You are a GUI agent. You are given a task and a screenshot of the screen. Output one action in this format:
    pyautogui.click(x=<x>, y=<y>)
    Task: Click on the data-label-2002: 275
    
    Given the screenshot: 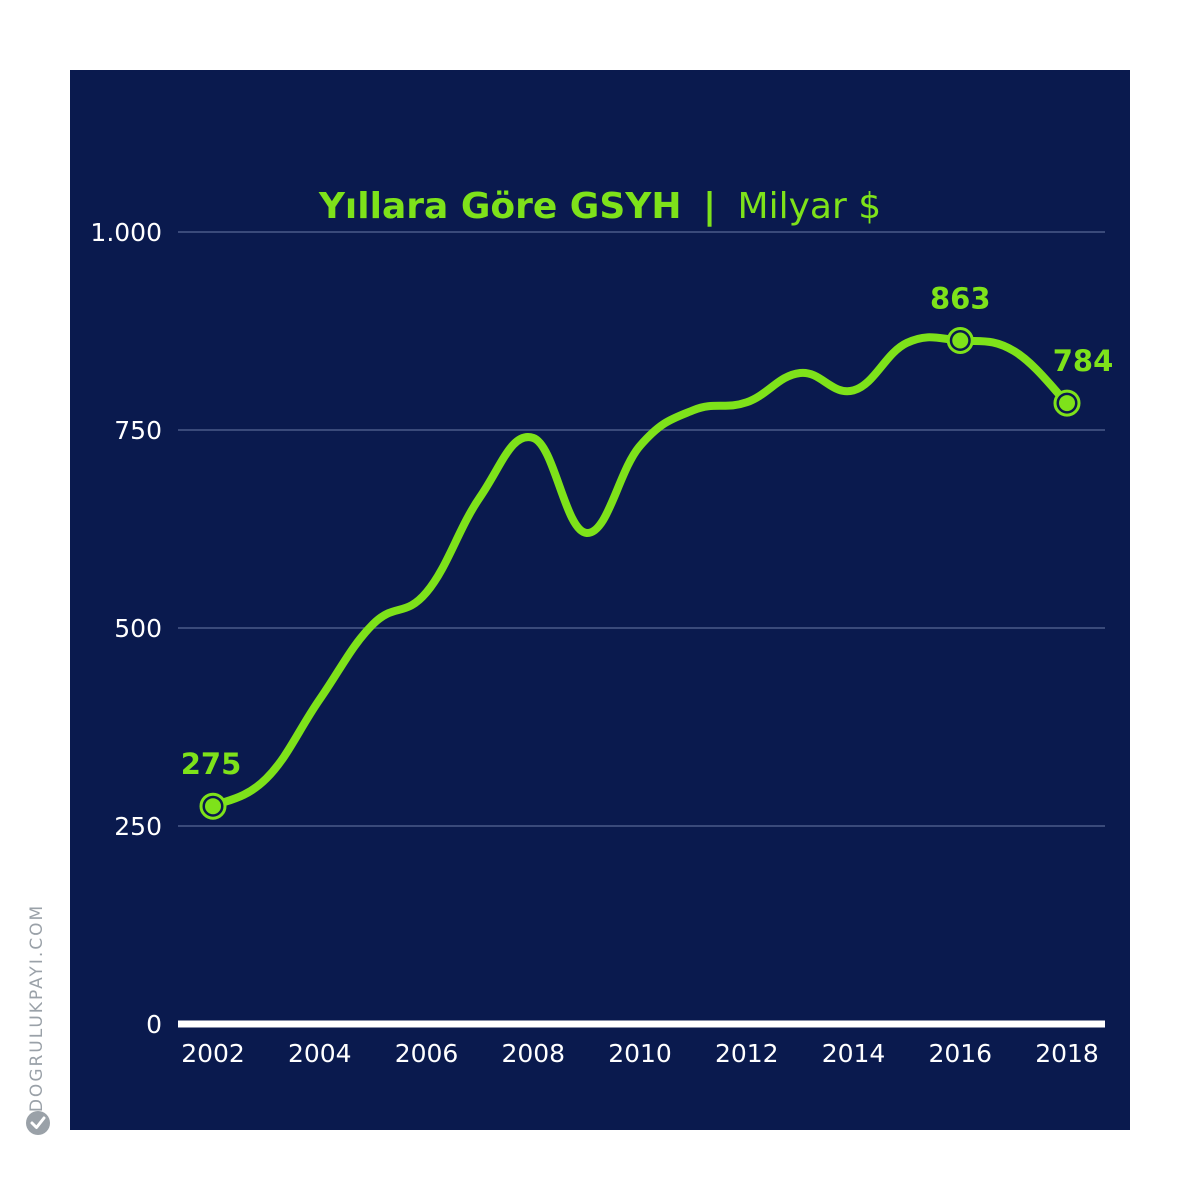 What is the action you would take?
    pyautogui.click(x=211, y=764)
    